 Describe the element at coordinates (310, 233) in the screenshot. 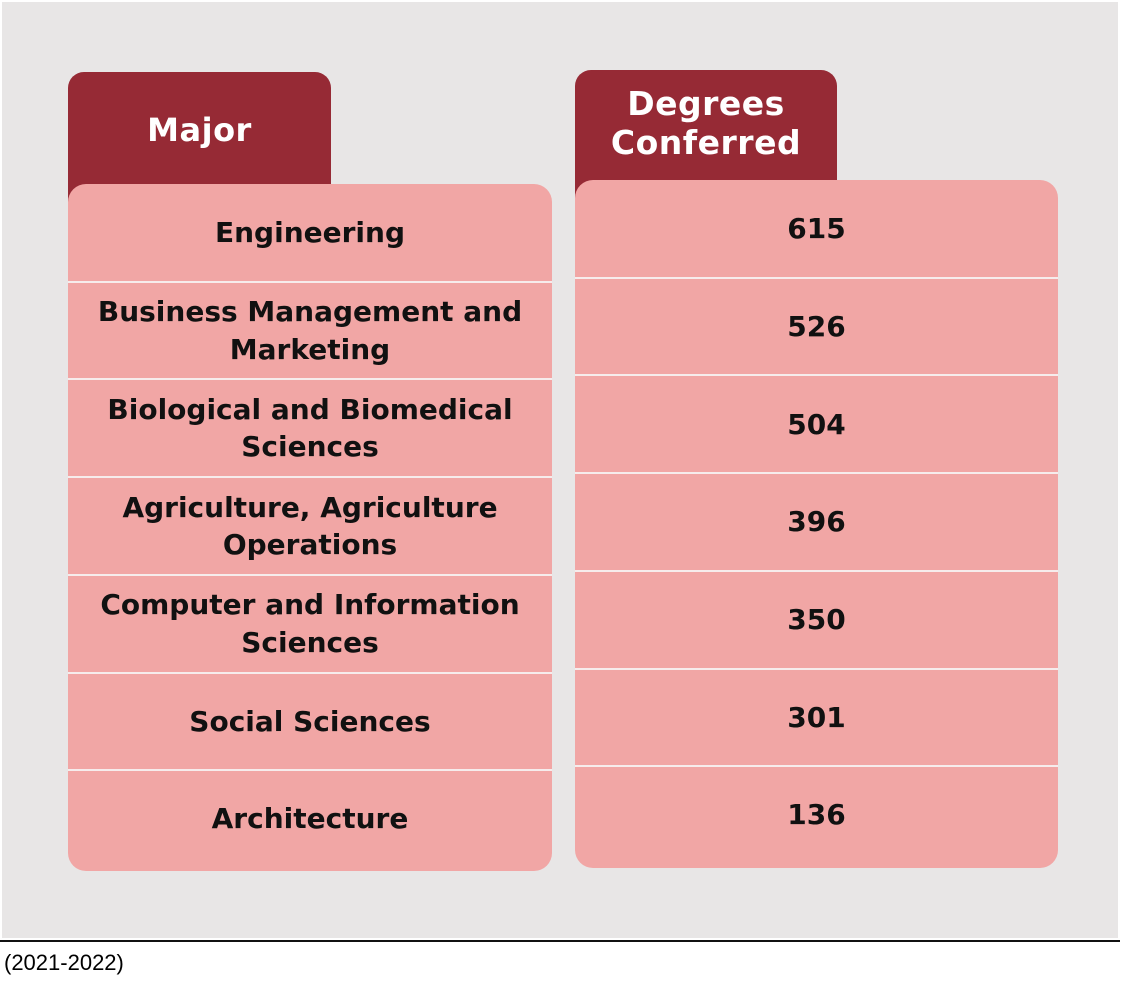

I see `major-cell: Engineering` at that location.